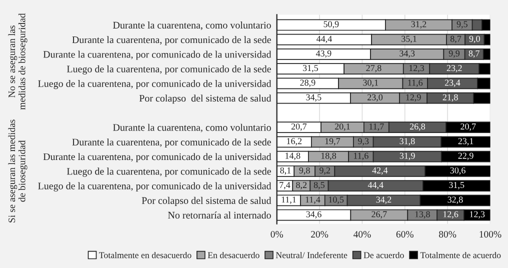 This screenshot has width=508, height=268. Describe the element at coordinates (312, 255) in the screenshot. I see `legend-label: Neutral/ Indeferente` at that location.